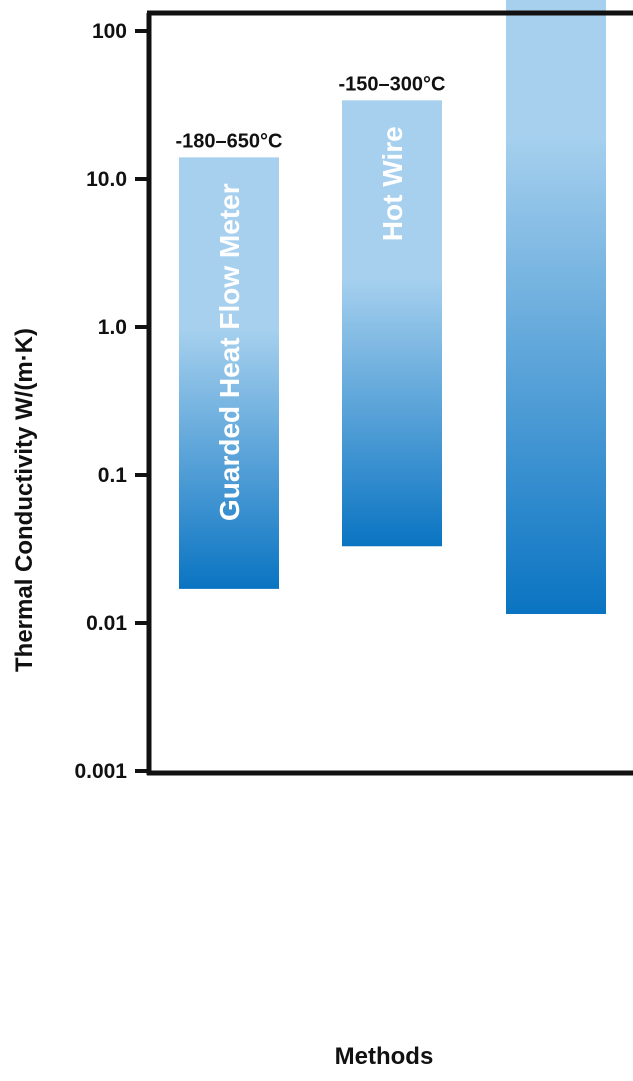  Describe the element at coordinates (106, 623) in the screenshot. I see `y-tick-label: 0.01` at that location.